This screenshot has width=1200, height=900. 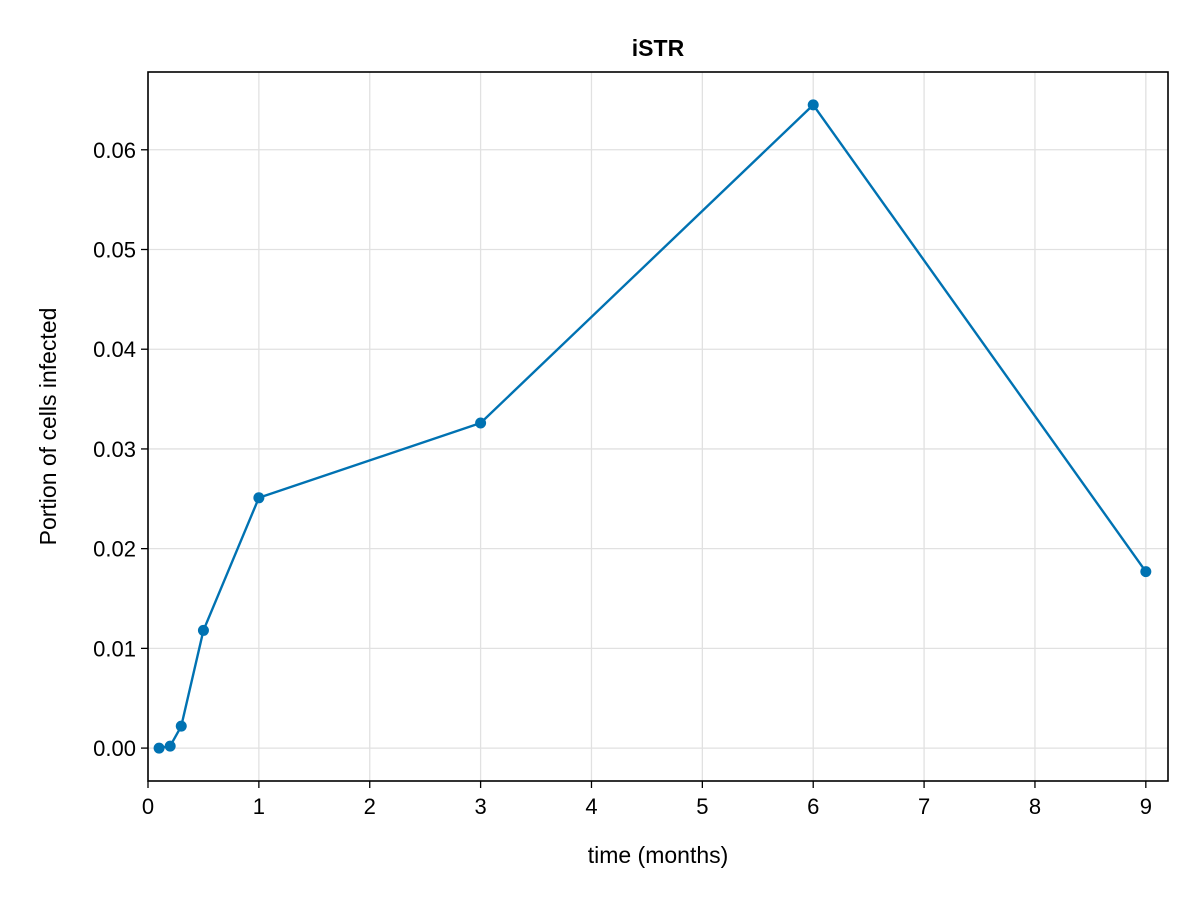 What do you see at coordinates (370, 806) in the screenshot?
I see `x-tick-label: 2` at bounding box center [370, 806].